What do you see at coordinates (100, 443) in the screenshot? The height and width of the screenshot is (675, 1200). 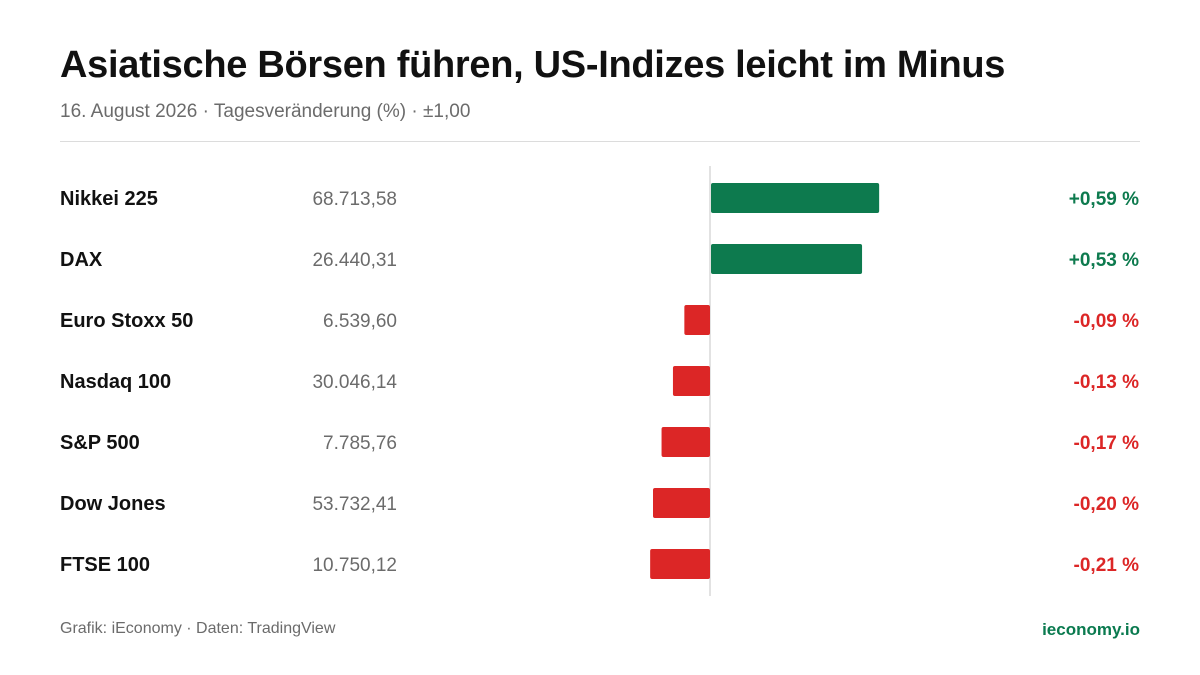 I see `category-label: S&P 500` at bounding box center [100, 443].